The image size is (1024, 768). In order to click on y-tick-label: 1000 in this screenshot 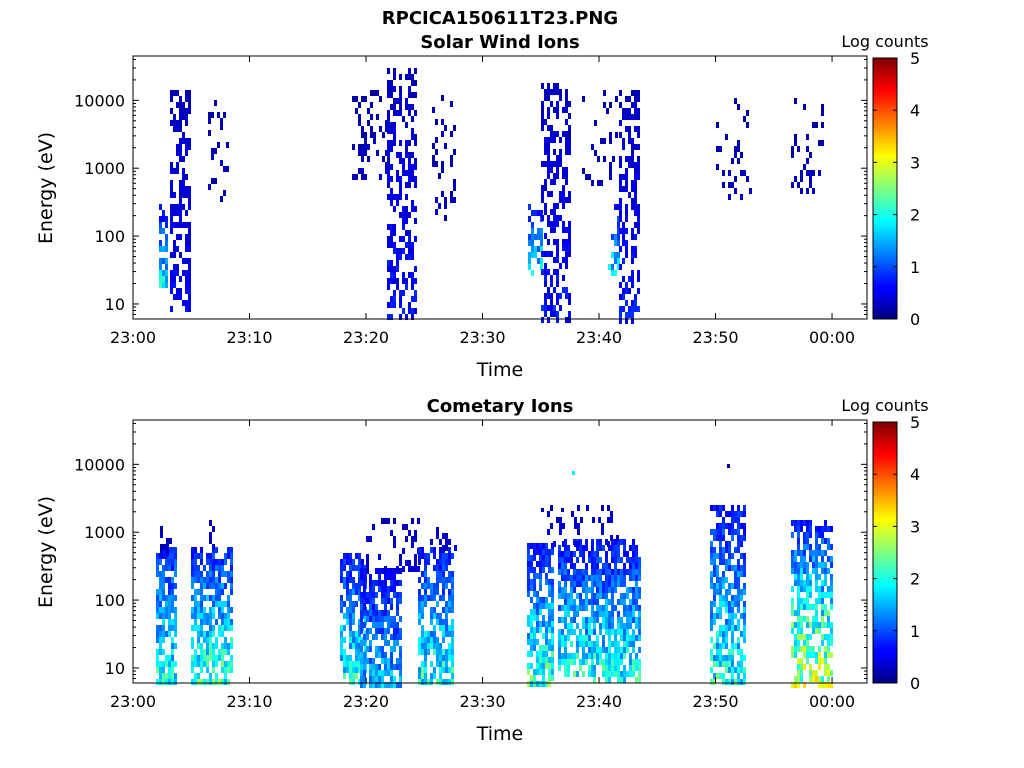, I will do `click(104, 168)`.